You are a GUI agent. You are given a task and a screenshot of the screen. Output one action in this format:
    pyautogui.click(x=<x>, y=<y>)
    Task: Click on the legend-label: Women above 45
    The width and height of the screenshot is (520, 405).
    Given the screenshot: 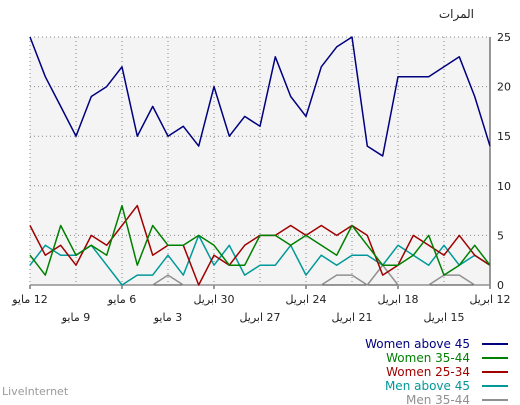 What is the action you would take?
    pyautogui.click(x=417, y=344)
    